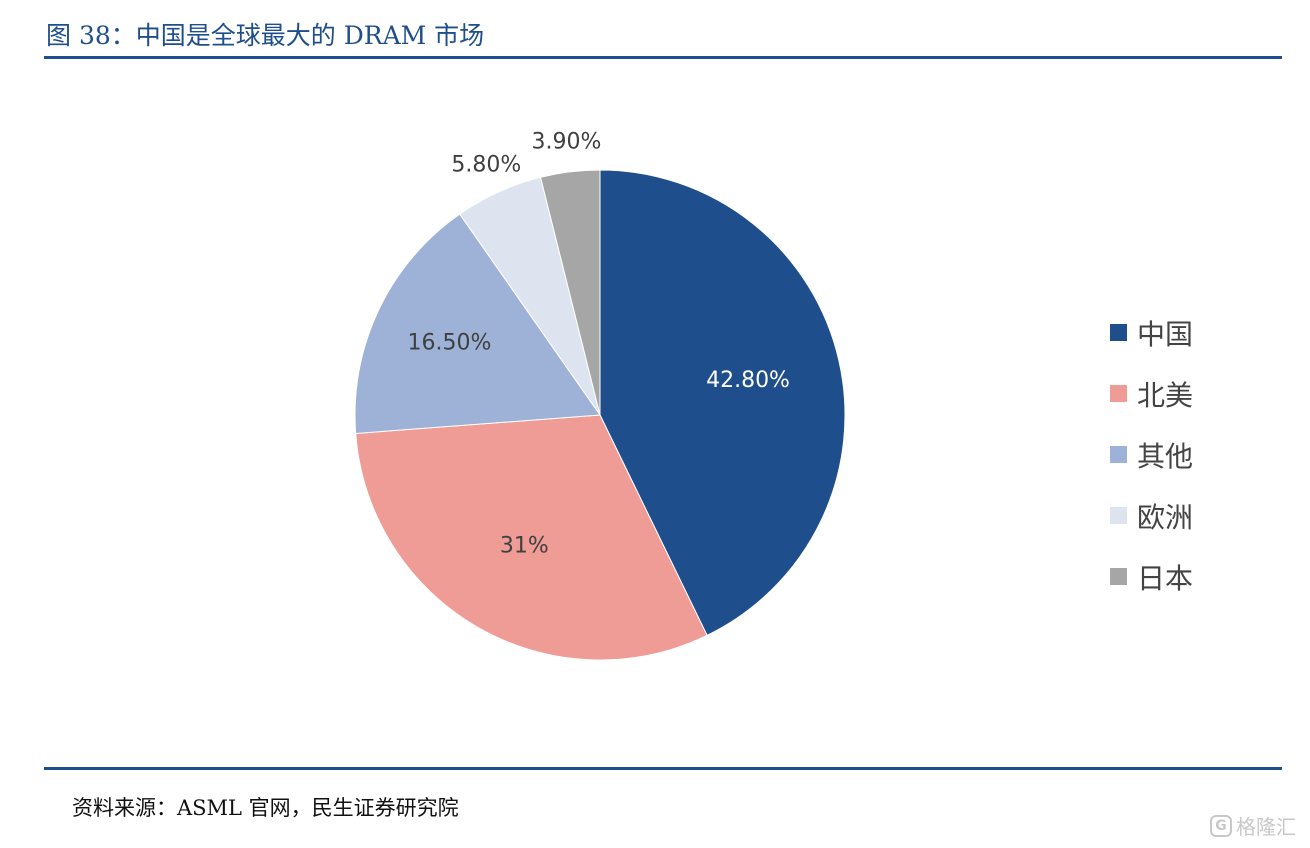 The height and width of the screenshot is (848, 1310). What do you see at coordinates (722, 403) in the screenshot?
I see `slice-china` at bounding box center [722, 403].